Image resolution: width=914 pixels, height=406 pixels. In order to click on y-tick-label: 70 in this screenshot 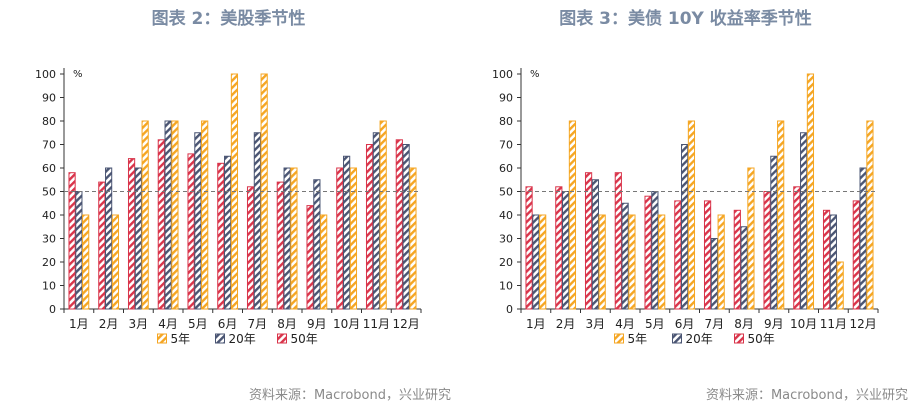, I will do `click(49, 145)`.